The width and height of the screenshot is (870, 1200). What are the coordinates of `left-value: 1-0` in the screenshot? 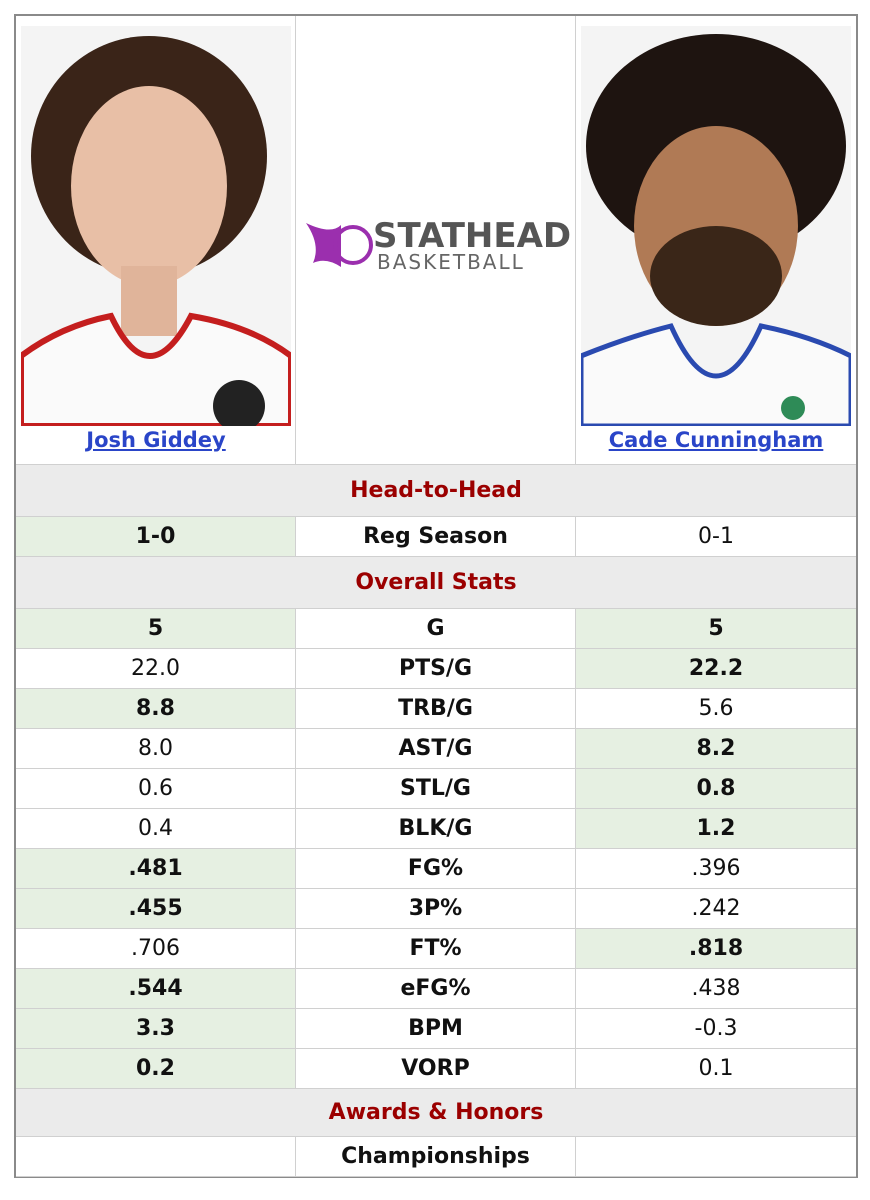 It's located at (156, 537).